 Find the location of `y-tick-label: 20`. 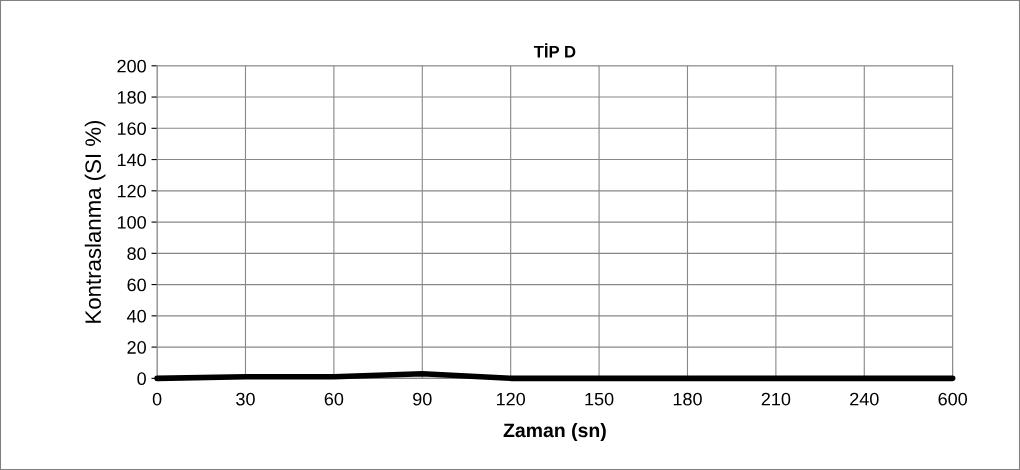

y-tick-label: 20 is located at coordinates (136, 347).